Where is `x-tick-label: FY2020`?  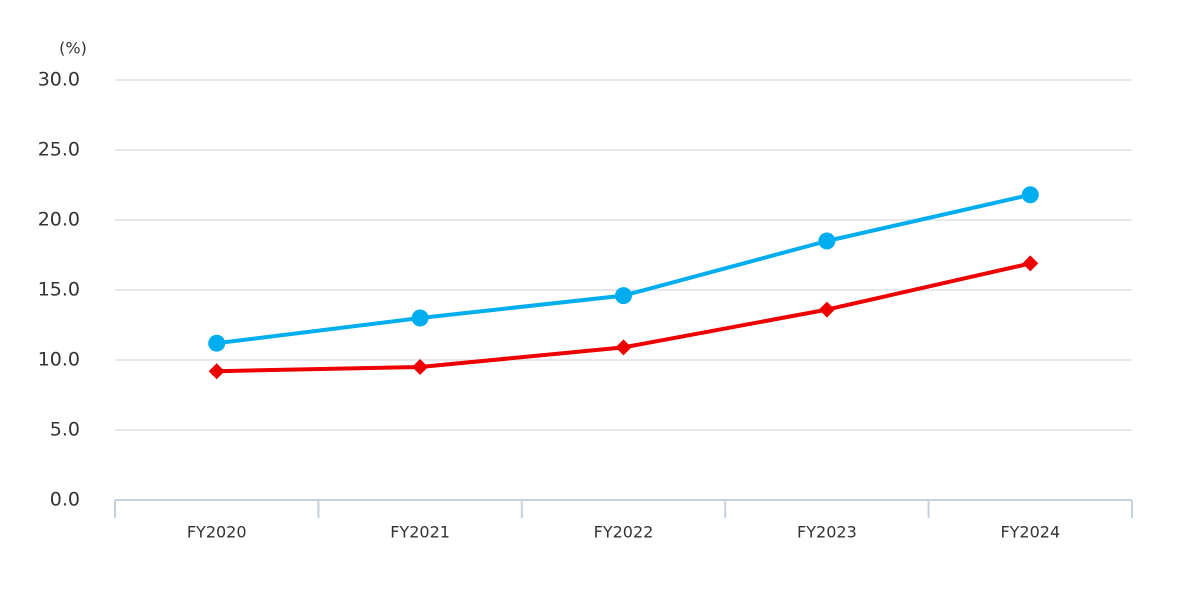
x-tick-label: FY2020 is located at coordinates (217, 532).